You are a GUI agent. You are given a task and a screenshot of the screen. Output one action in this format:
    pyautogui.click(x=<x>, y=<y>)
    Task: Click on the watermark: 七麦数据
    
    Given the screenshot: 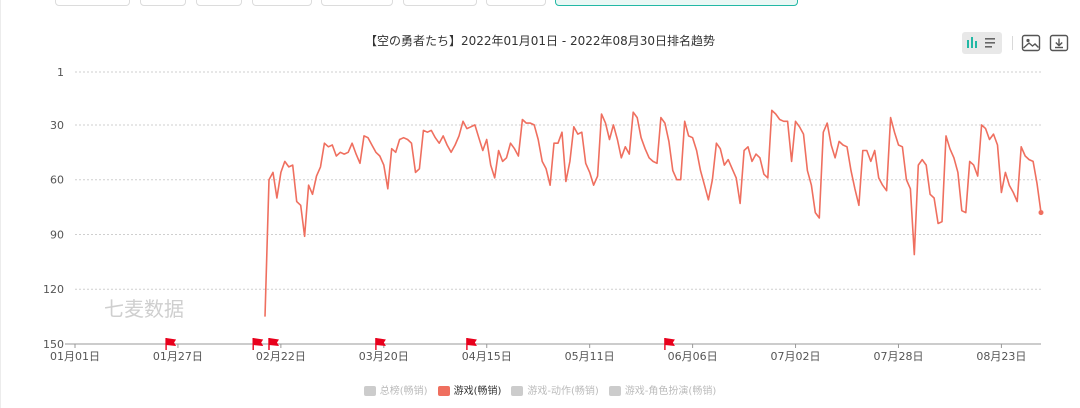 What is the action you would take?
    pyautogui.click(x=144, y=309)
    